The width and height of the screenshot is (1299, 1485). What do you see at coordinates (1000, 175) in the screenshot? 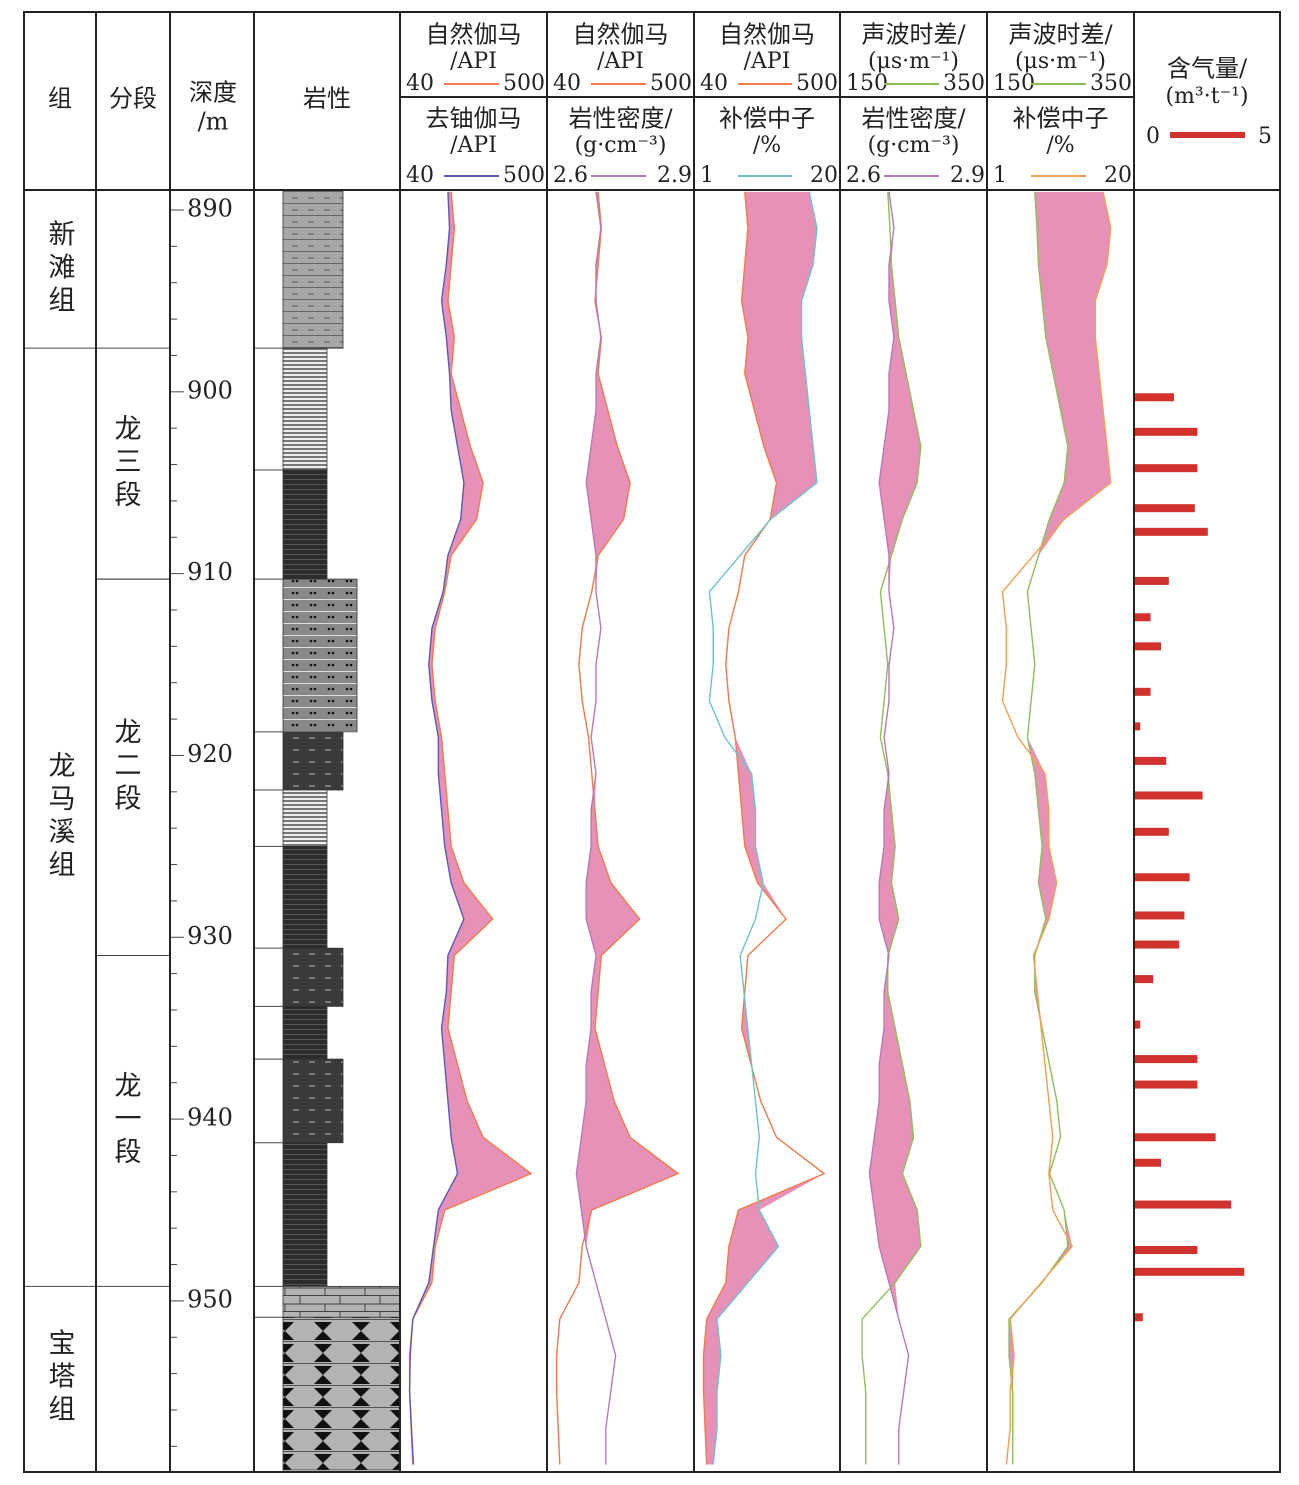
I see `scale-min: 1` at bounding box center [1000, 175].